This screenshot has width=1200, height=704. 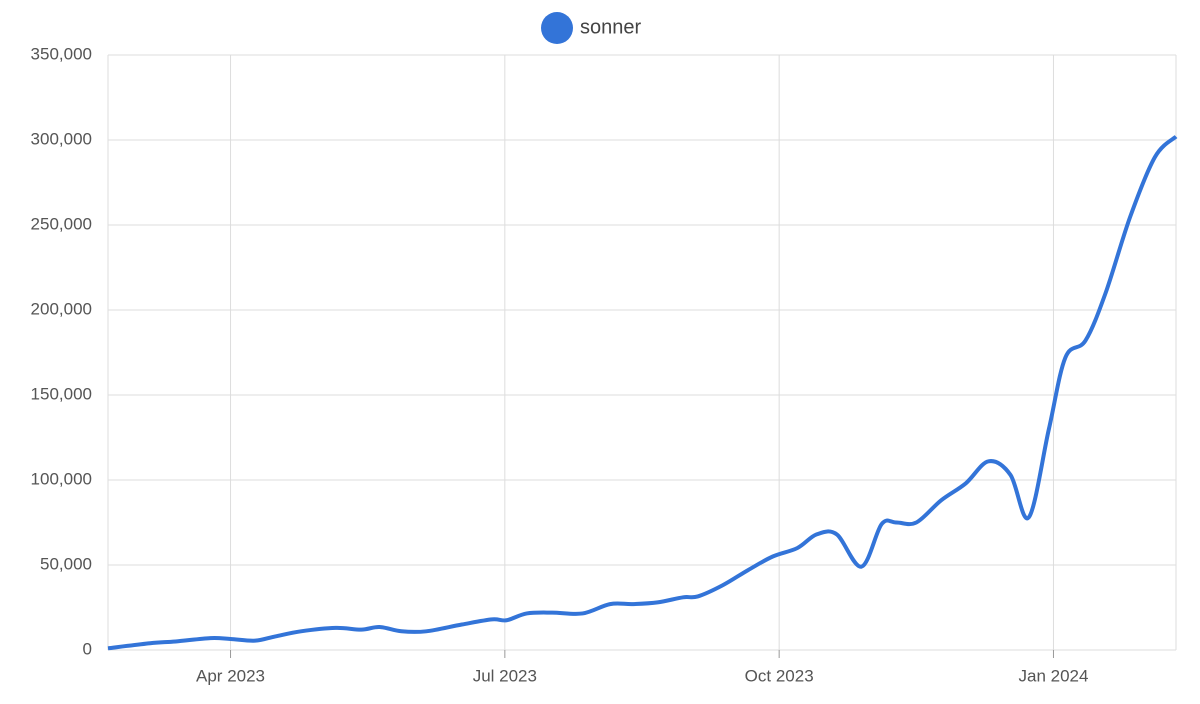 I want to click on x-tick-label: Apr 2023, so click(x=230, y=675).